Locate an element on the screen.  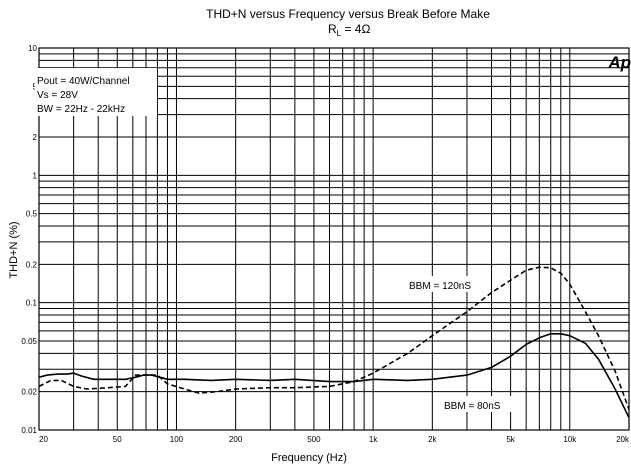
y-tick-label: 0.1 is located at coordinates (32, 303).